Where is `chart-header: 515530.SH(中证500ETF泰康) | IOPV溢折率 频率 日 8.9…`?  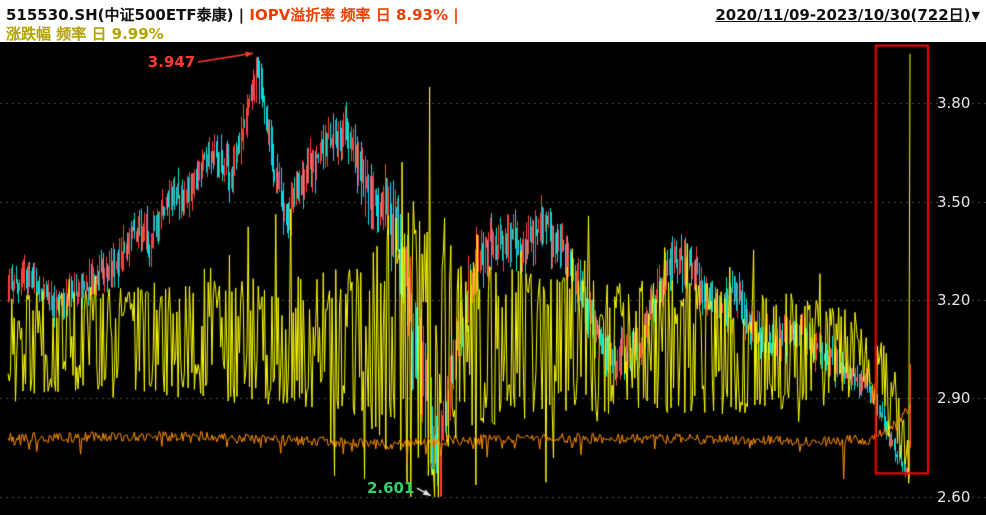
chart-header: 515530.SH(中证500ETF泰康) | IOPV溢折率 频率 日 8.9… is located at coordinates (493, 21).